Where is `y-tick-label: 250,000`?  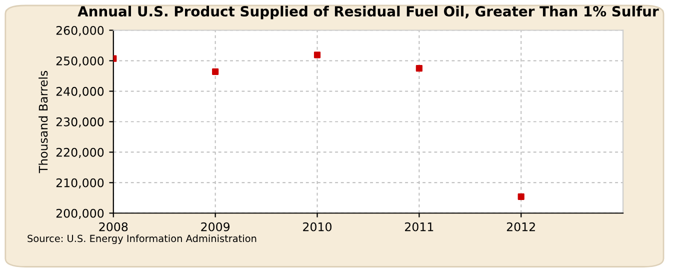
y-tick-label: 250,000 is located at coordinates (80, 61).